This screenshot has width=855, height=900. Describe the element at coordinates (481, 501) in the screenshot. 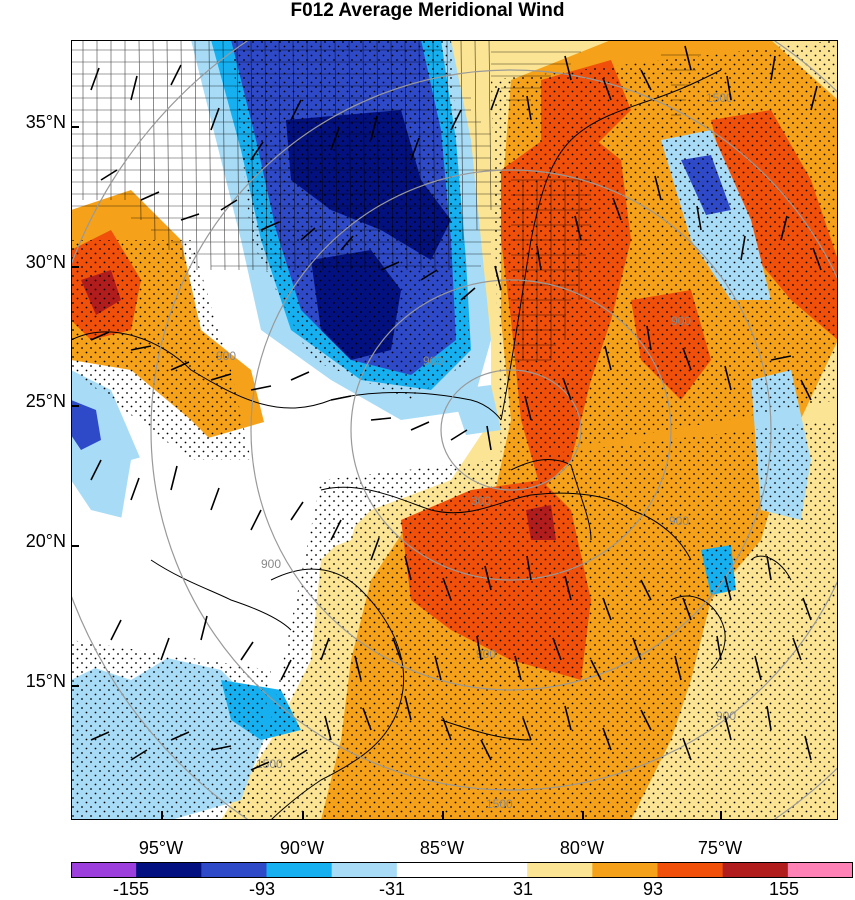

I see `contour-label: 300` at that location.